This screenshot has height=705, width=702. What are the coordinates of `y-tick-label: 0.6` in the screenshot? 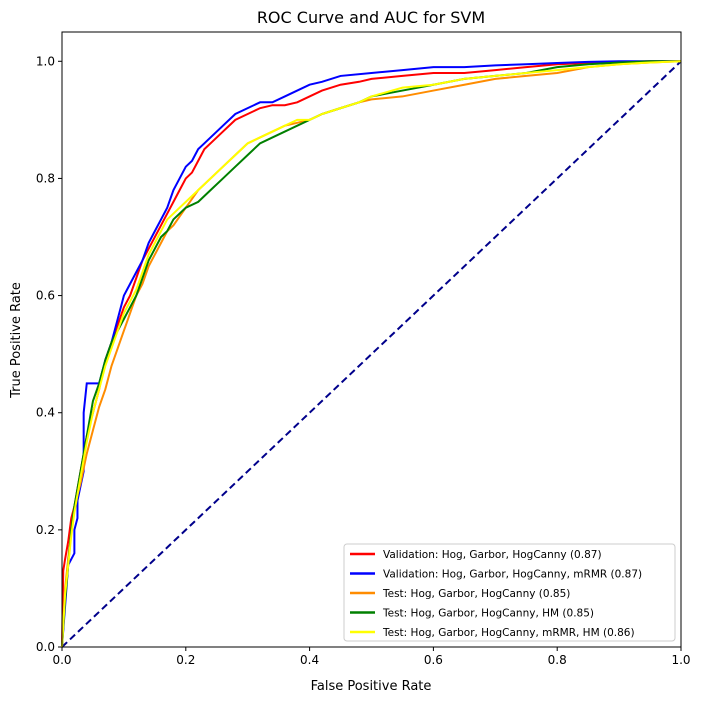 It's located at (45, 296).